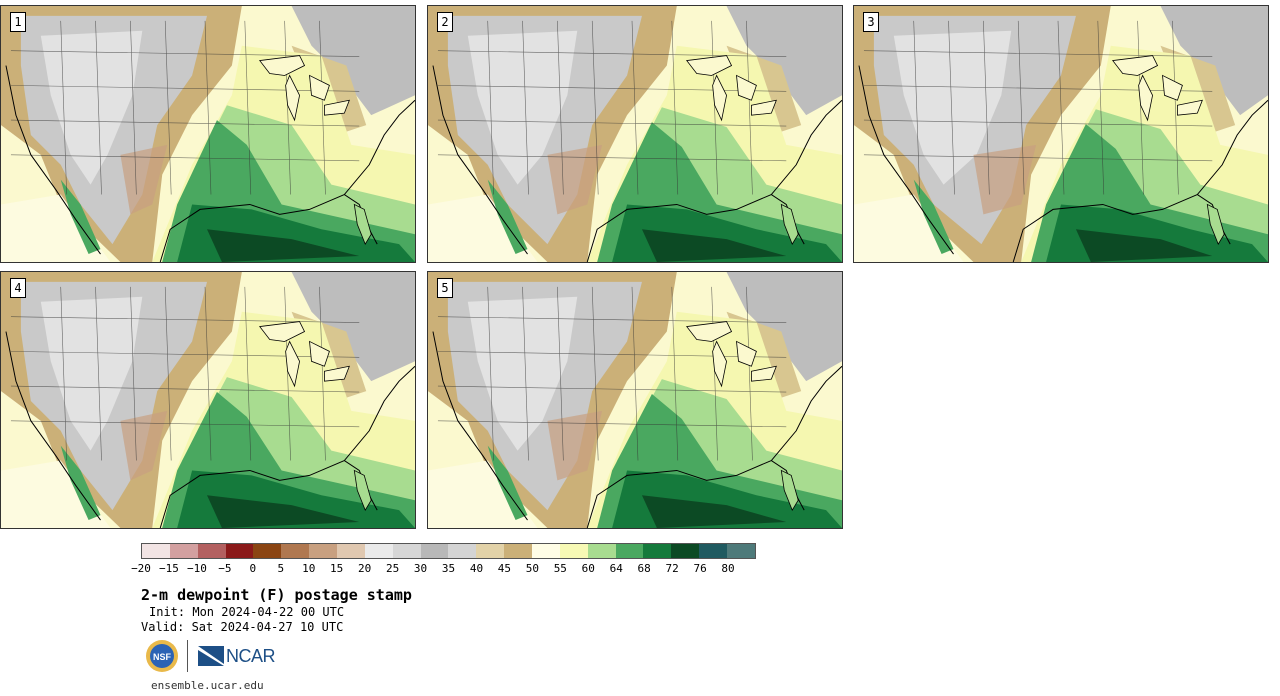 Image resolution: width=1280 pixels, height=696 pixels. What do you see at coordinates (187, 656) in the screenshot?
I see `logo-divider` at bounding box center [187, 656].